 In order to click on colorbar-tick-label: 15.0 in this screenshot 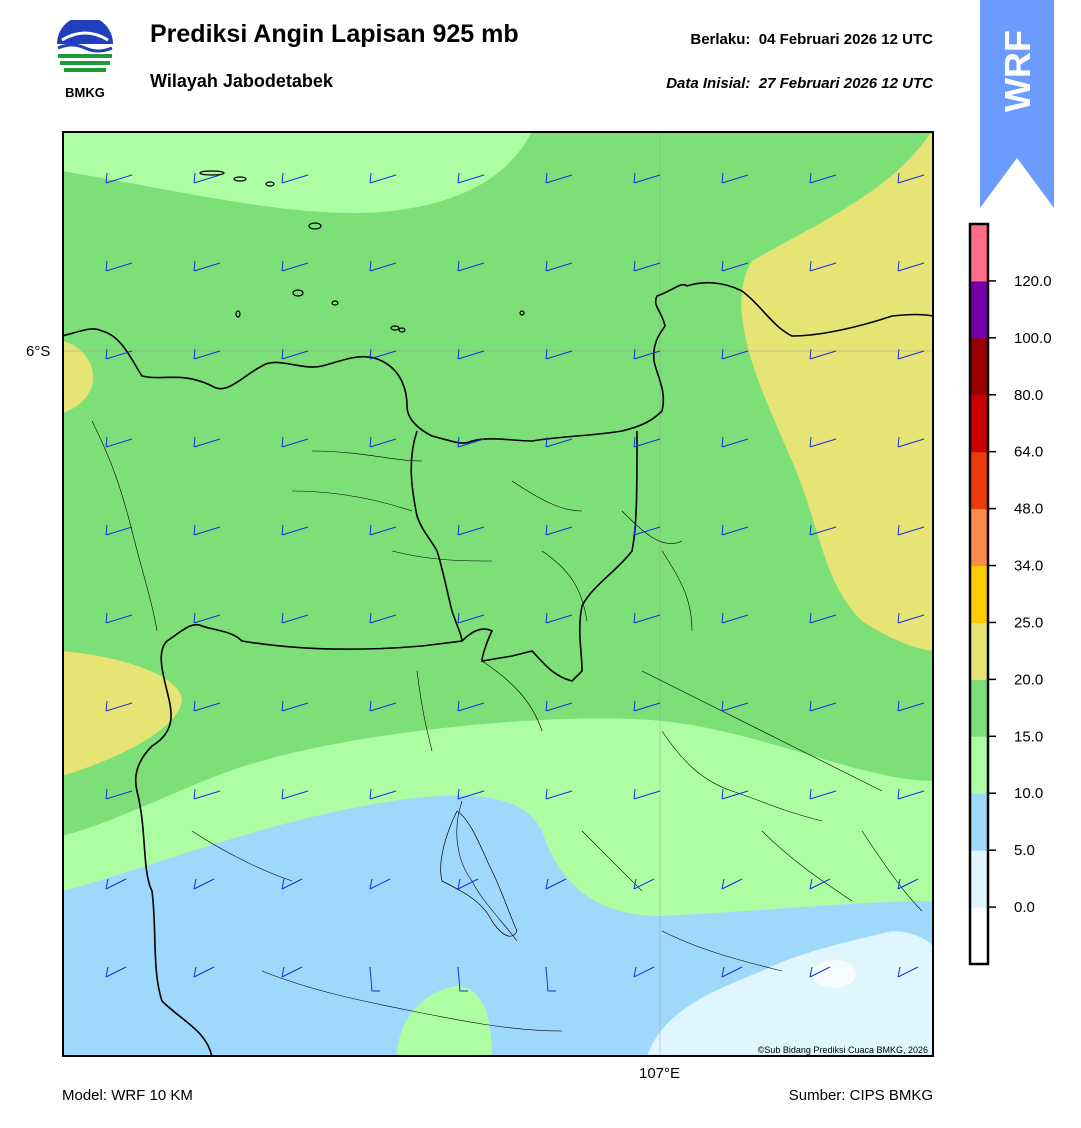, I will do `click(1028, 736)`.